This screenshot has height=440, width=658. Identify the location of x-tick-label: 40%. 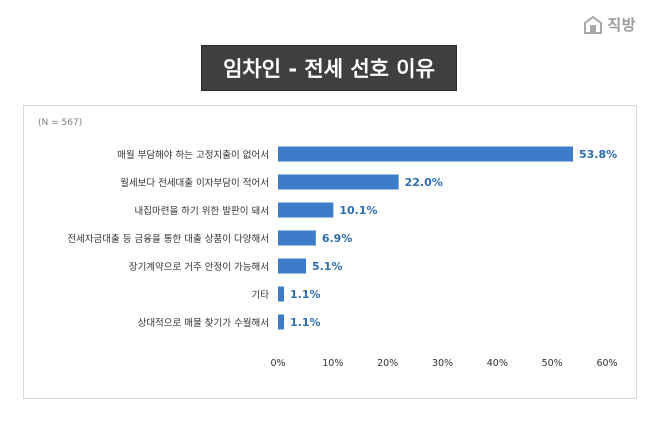
(497, 363).